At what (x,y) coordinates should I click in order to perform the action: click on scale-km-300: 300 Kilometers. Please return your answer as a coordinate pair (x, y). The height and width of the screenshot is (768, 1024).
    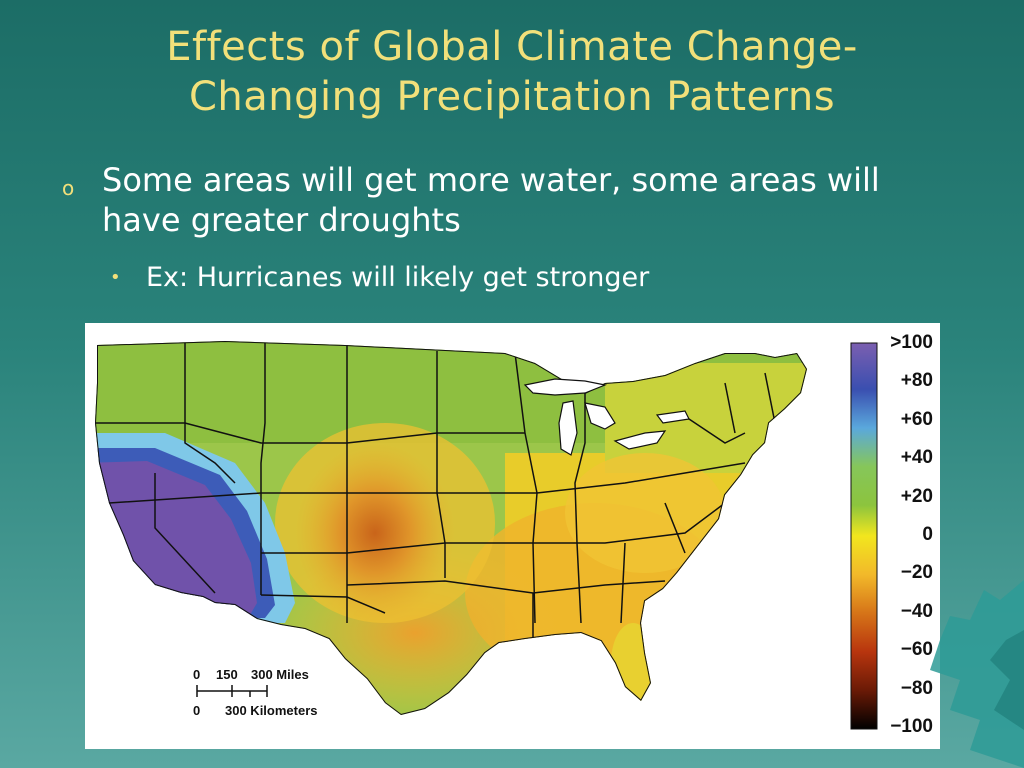
    Looking at the image, I should click on (271, 710).